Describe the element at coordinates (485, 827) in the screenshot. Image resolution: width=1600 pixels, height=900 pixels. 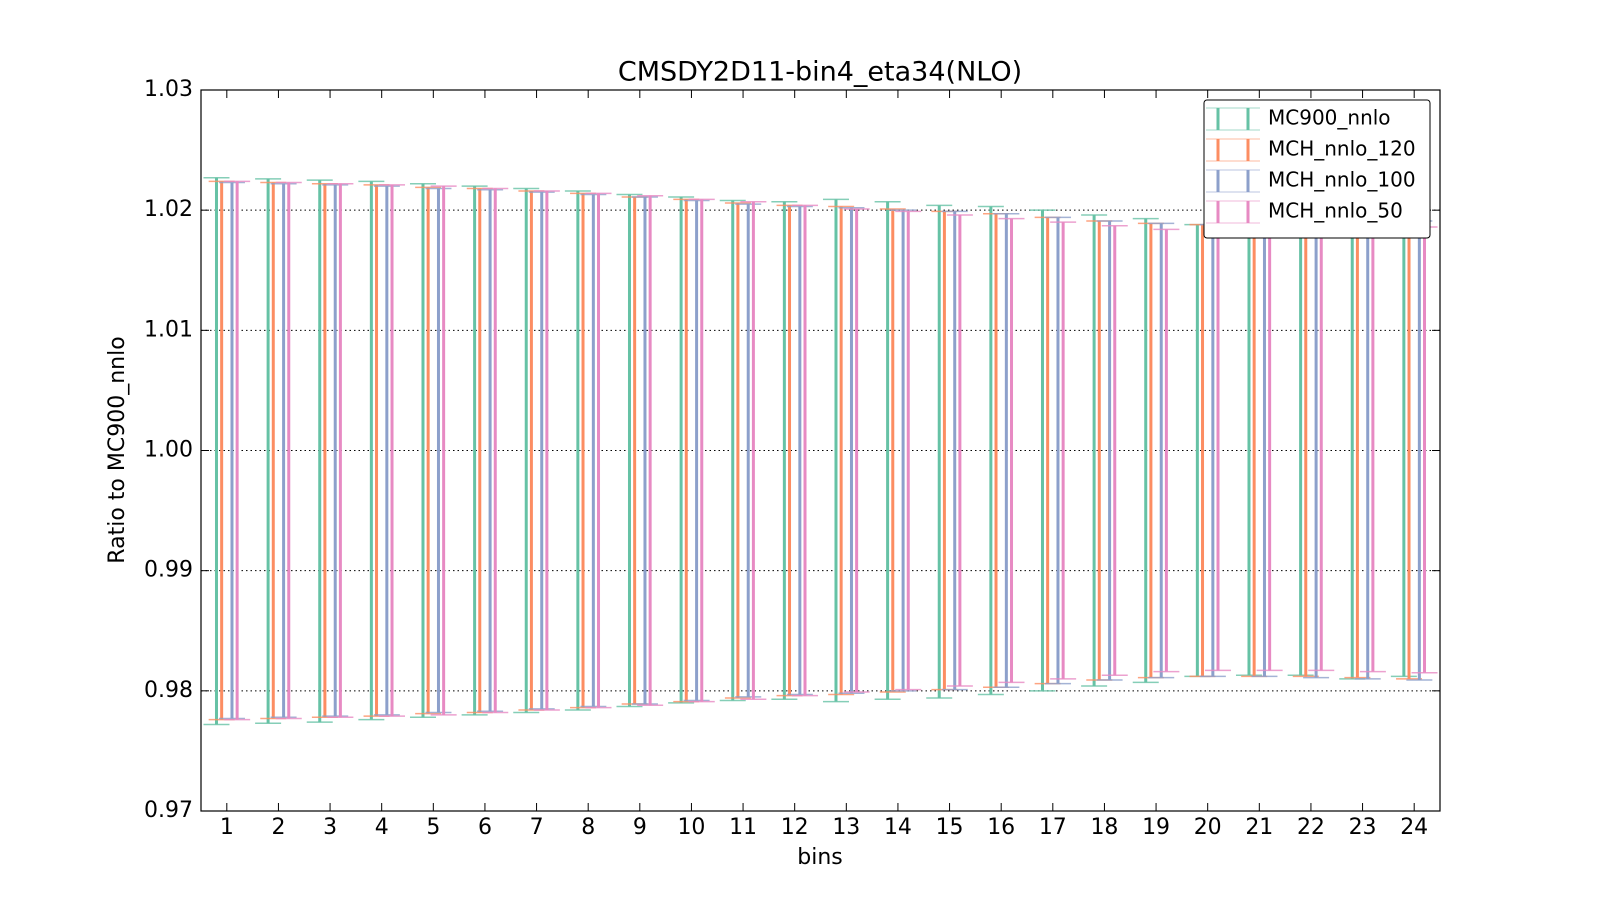
I see `x-tick-label: 6` at that location.